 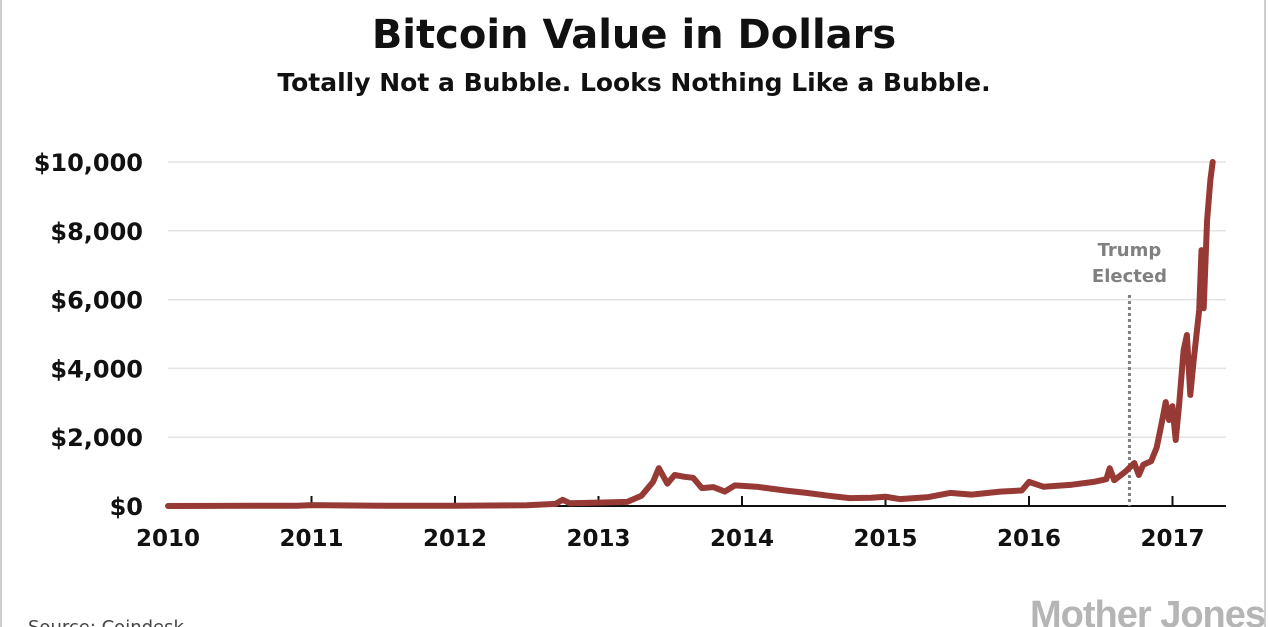 What do you see at coordinates (455, 539) in the screenshot?
I see `x-tick-label: 2012` at bounding box center [455, 539].